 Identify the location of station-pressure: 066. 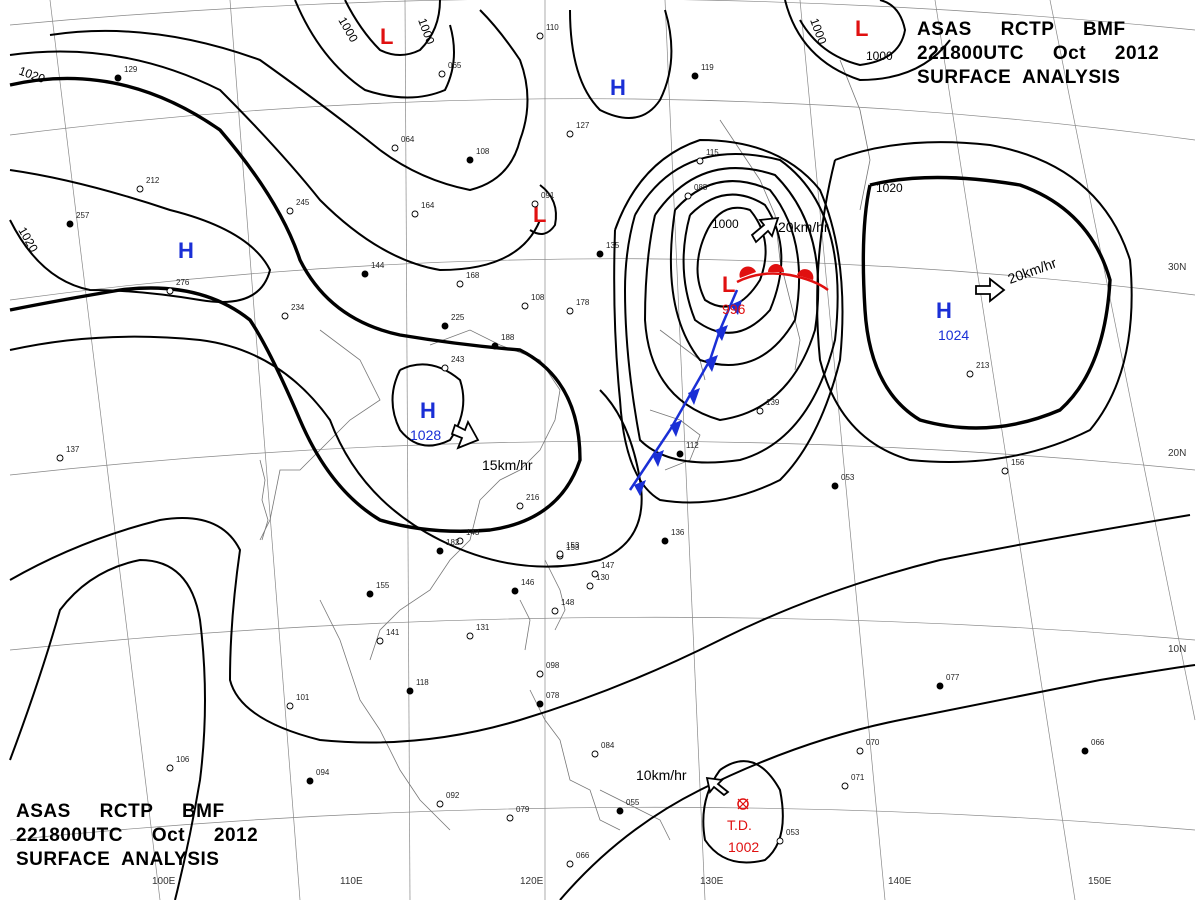
(1098, 742).